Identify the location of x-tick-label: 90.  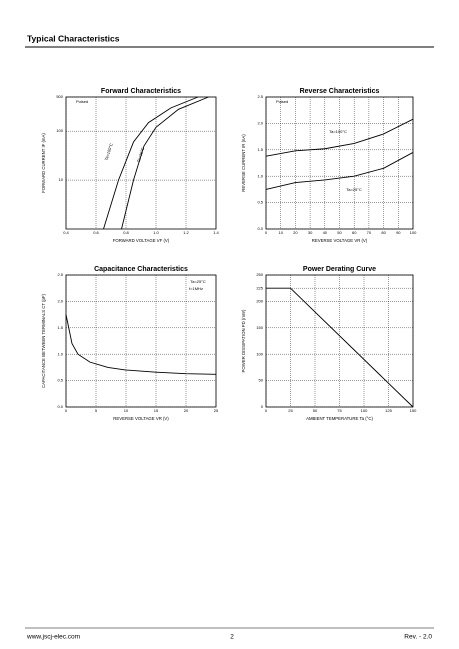
(398, 232).